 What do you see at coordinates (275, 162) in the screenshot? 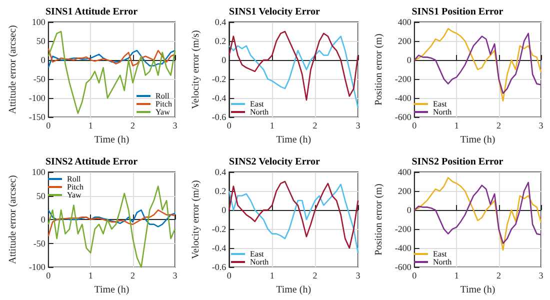
I see `chart-title: SINS2 Velocity Error` at bounding box center [275, 162].